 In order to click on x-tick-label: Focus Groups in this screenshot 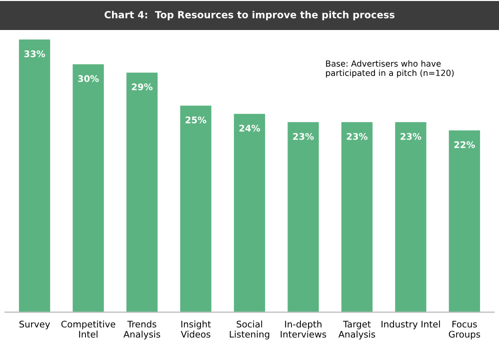, I will do `click(464, 330)`.